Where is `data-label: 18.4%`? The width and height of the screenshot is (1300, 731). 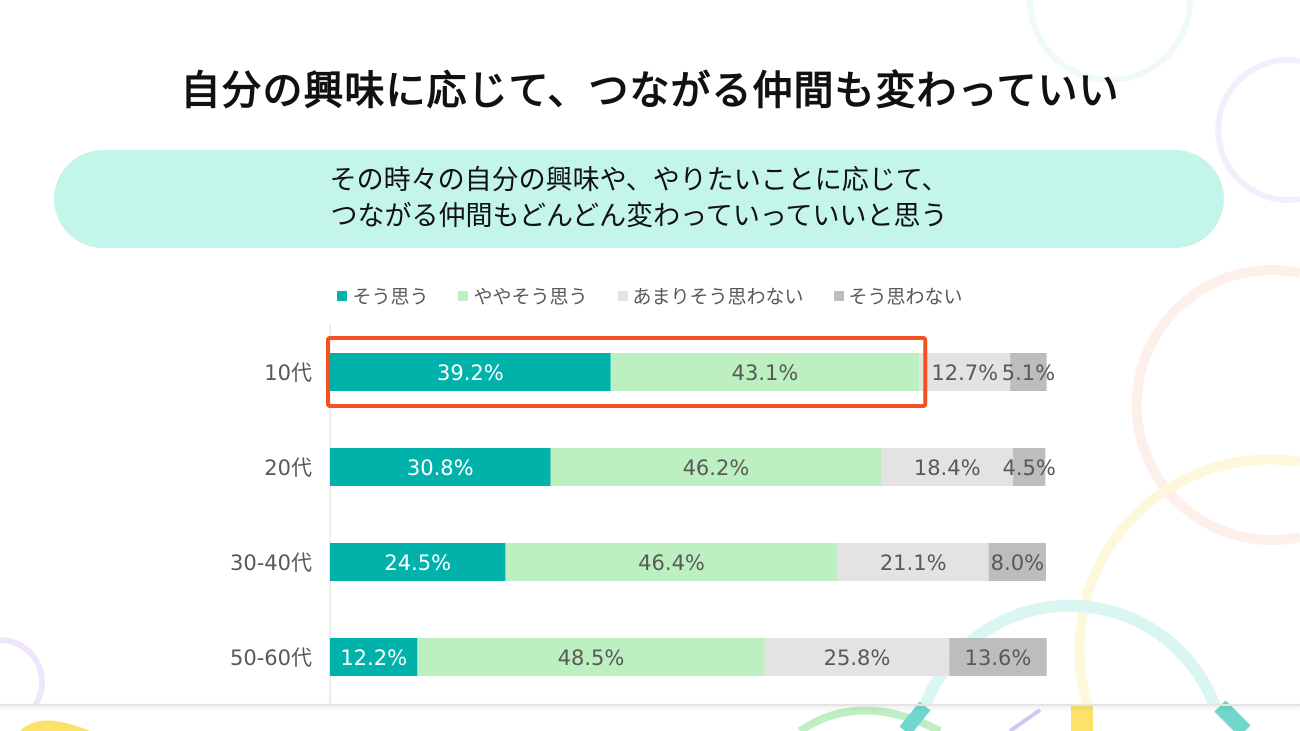
data-label: 18.4% is located at coordinates (947, 468).